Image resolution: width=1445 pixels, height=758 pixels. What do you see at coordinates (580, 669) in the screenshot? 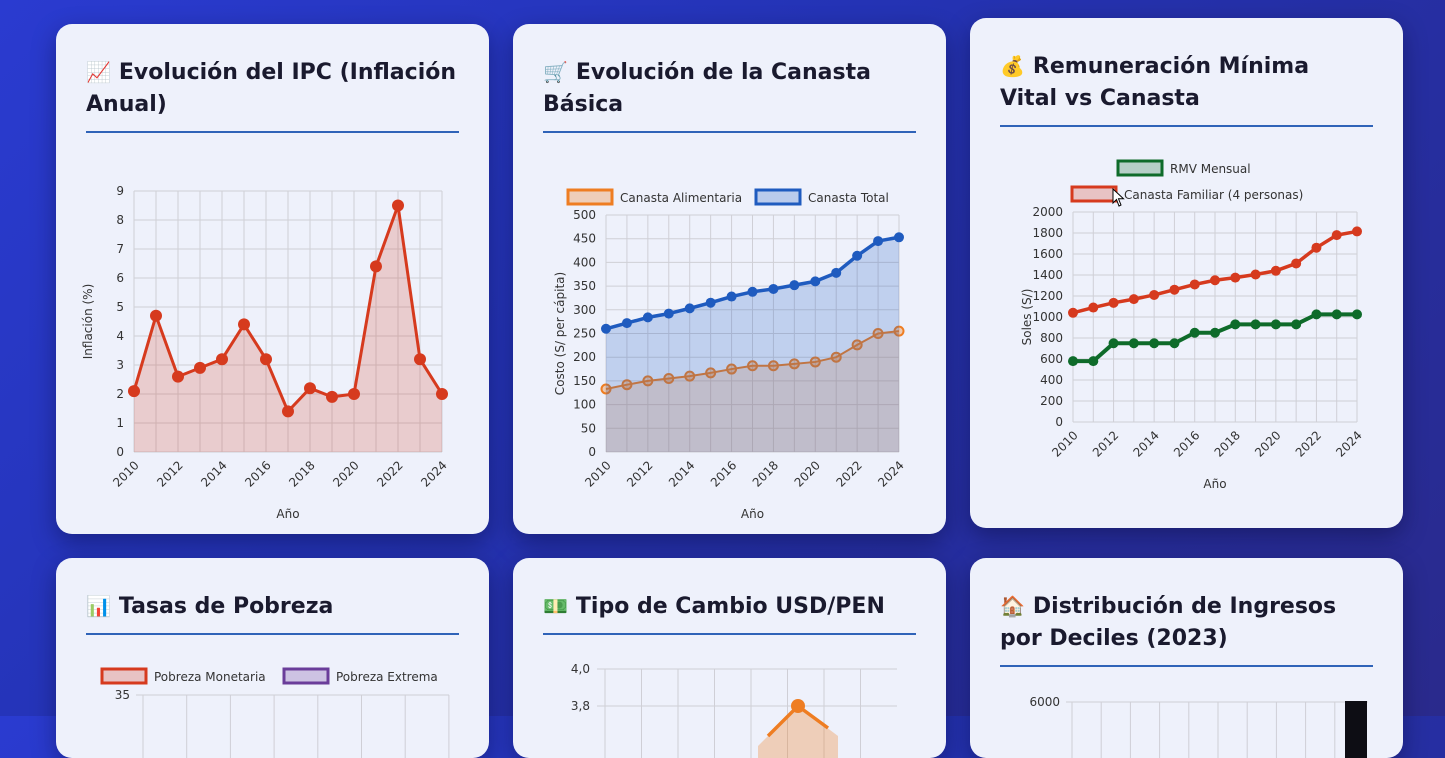
I see `y-tick-label: 4,0` at bounding box center [580, 669].